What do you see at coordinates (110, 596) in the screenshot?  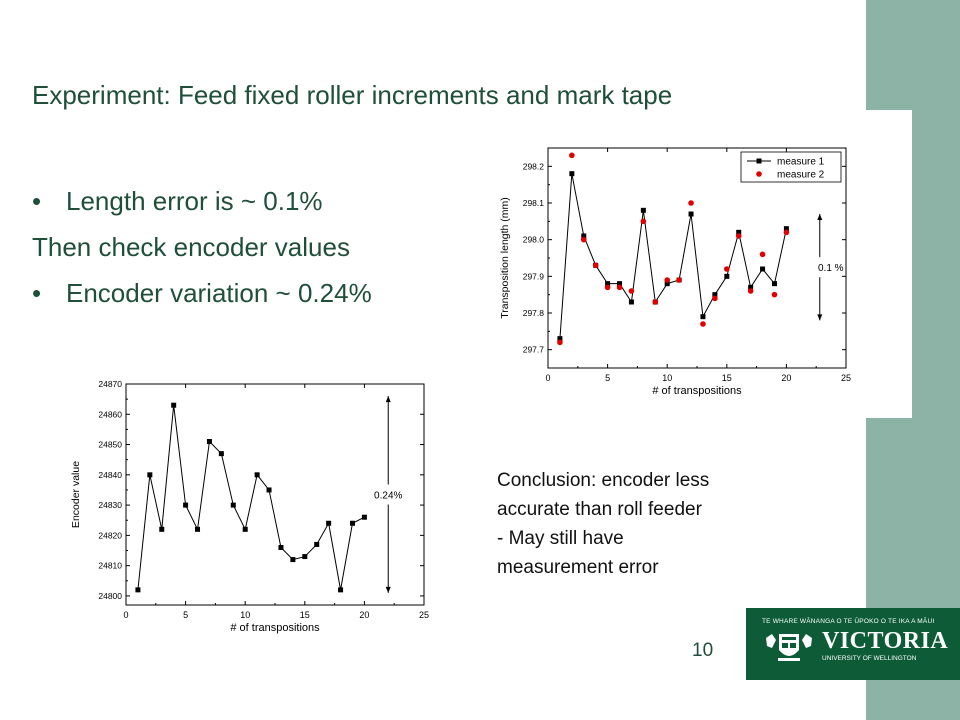 I see `y-tick-label: 24800` at bounding box center [110, 596].